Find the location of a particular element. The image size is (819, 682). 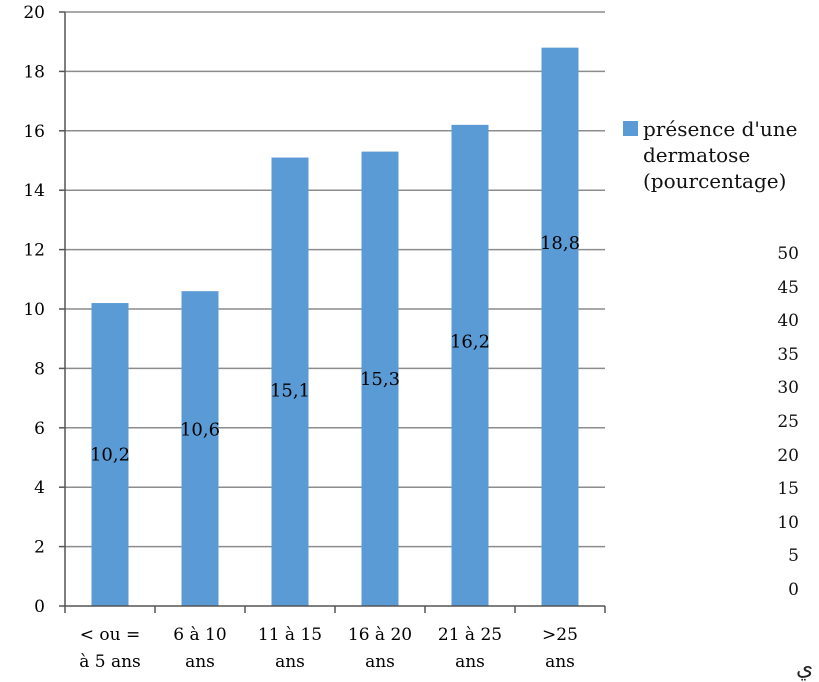

x-tick-label: 6 à 10 is located at coordinates (199, 635).